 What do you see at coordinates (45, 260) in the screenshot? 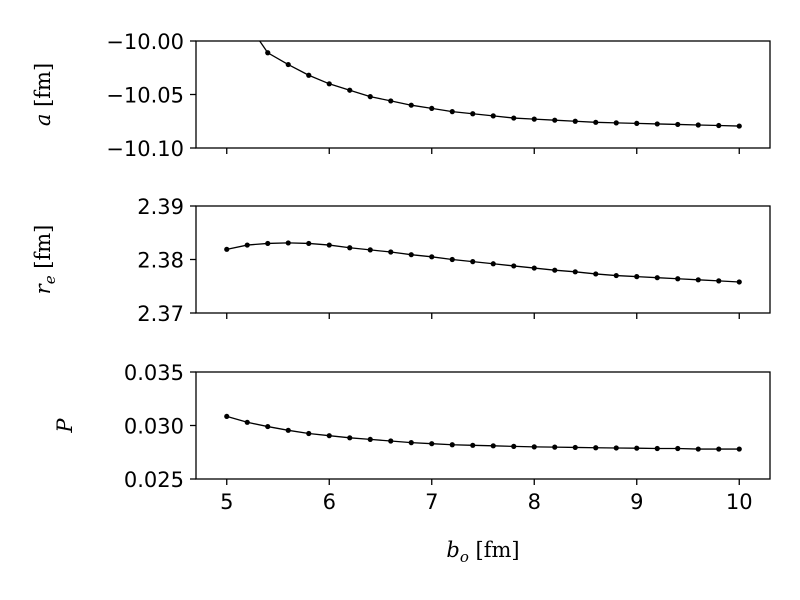
I see `y-axis-label: re [fm]` at bounding box center [45, 260].